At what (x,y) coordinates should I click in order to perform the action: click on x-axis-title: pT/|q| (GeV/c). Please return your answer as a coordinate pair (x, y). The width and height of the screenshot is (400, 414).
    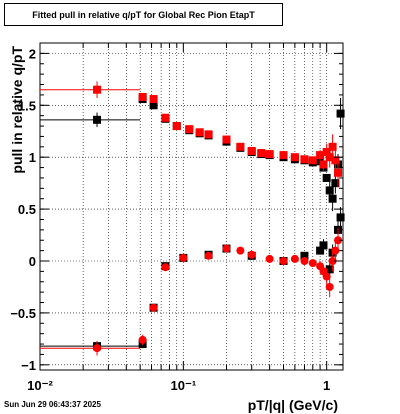
    Looking at the image, I should click on (293, 405).